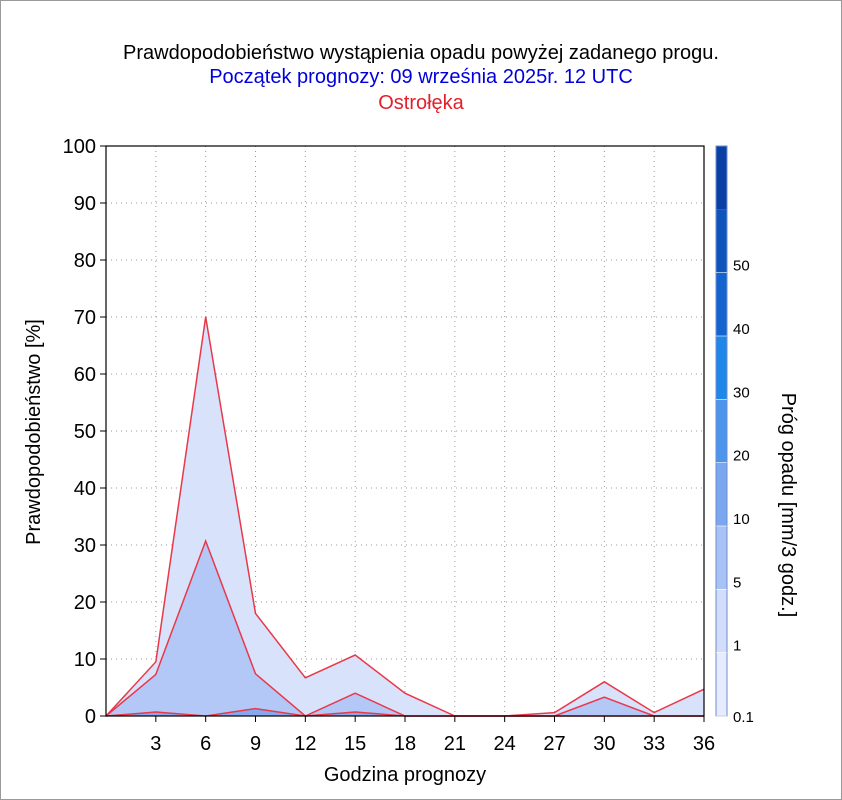  I want to click on y-tick-label: 60, so click(85, 375).